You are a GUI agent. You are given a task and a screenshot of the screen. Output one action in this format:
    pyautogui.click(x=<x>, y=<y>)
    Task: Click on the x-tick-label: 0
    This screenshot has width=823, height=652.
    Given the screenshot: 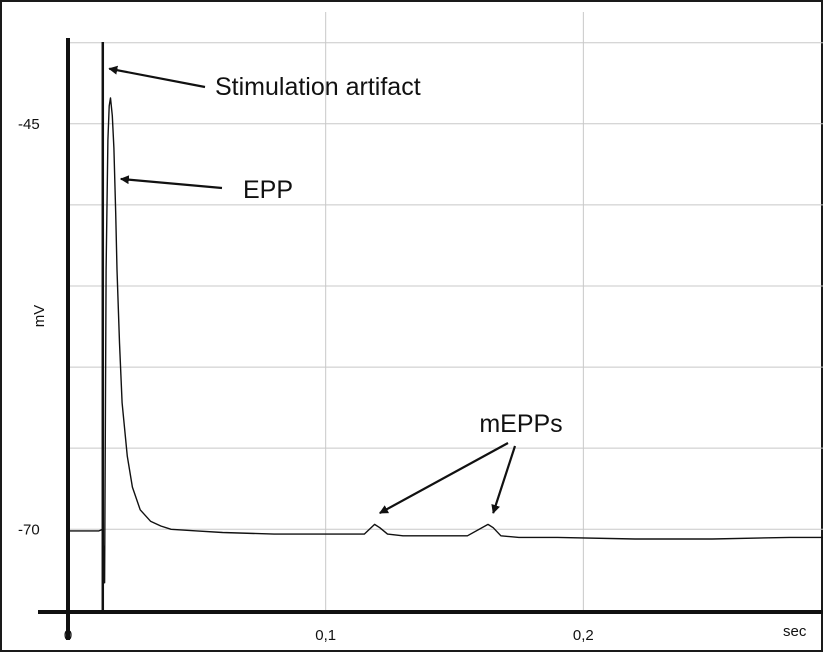 What is the action you would take?
    pyautogui.click(x=68, y=635)
    